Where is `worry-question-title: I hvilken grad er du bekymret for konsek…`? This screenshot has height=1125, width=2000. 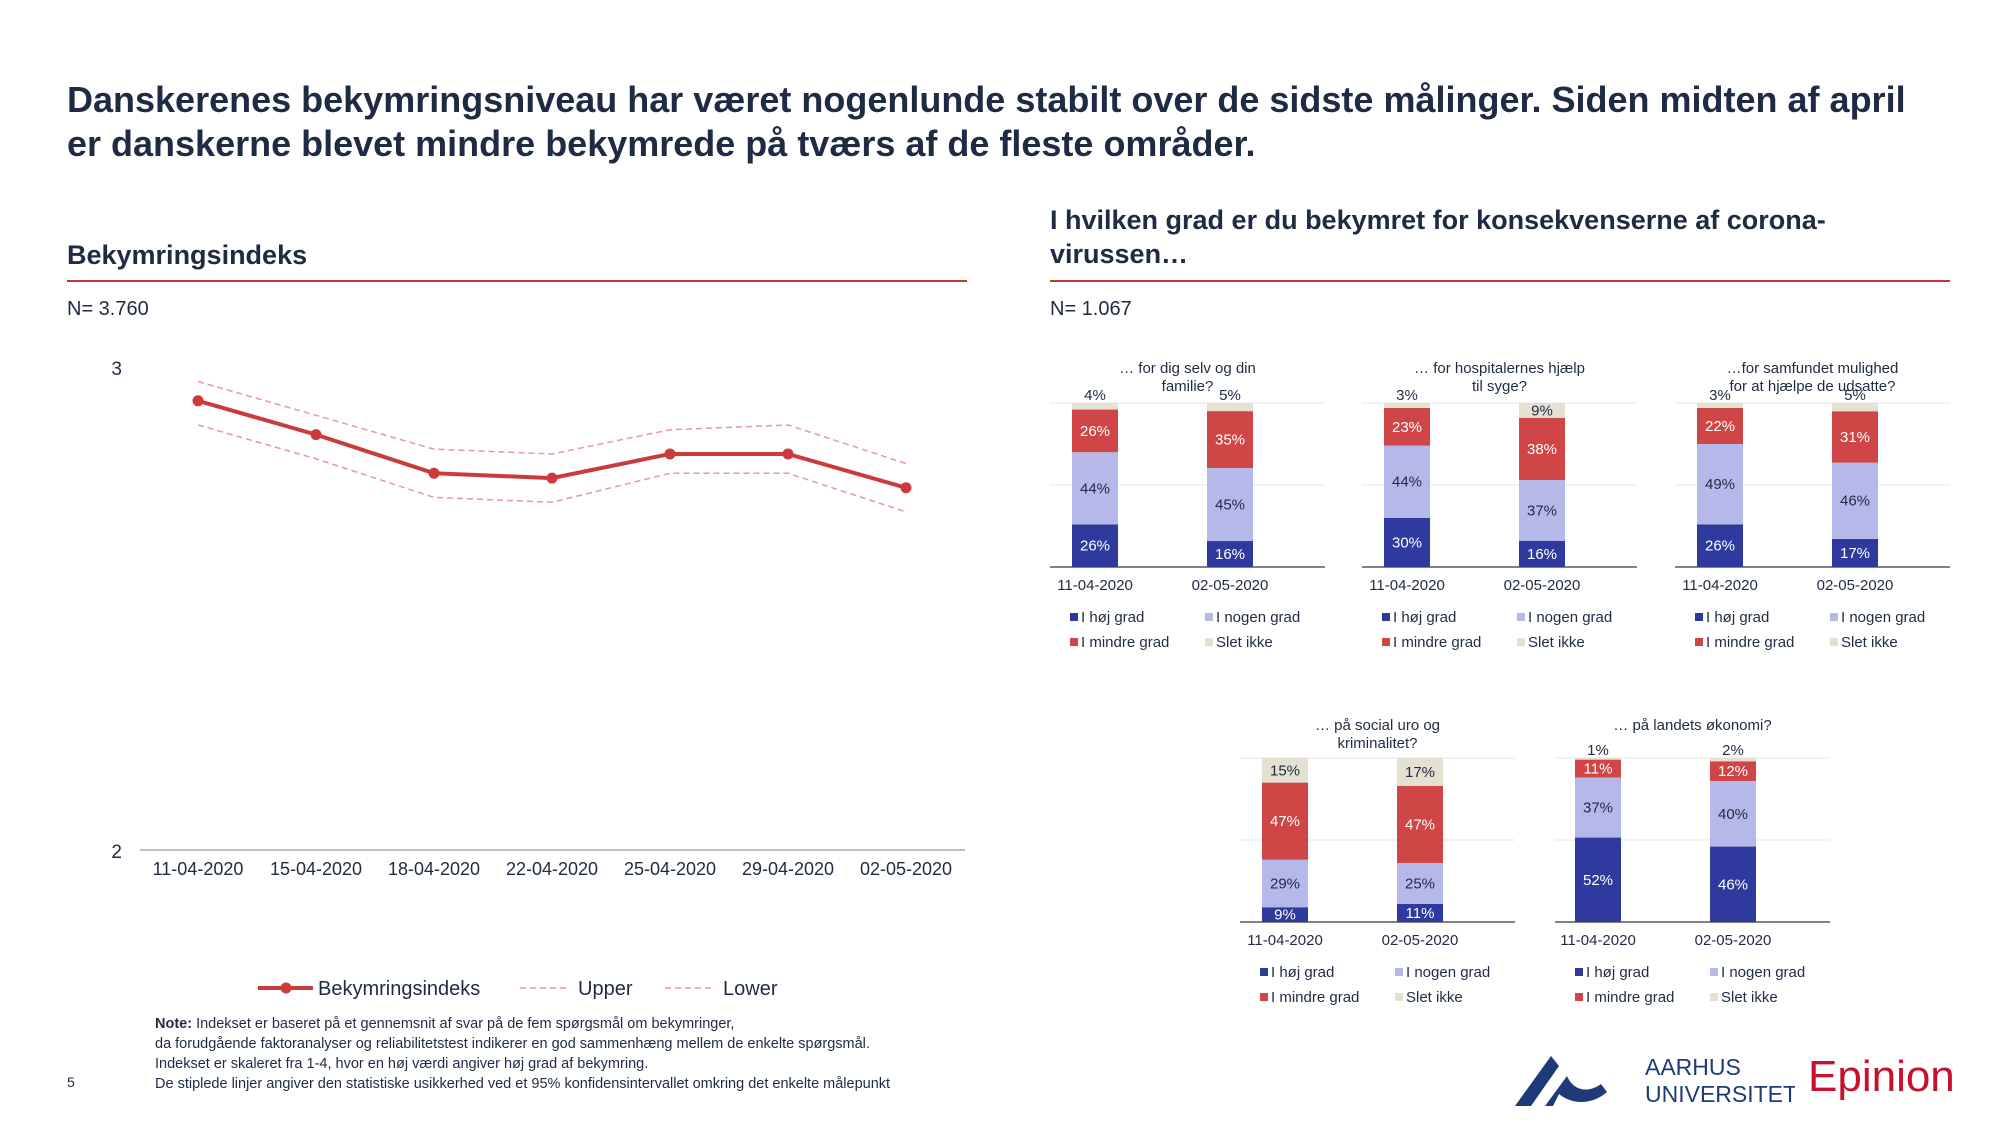
worry-question-title: I hvilken grad er du bekymret for konsek… is located at coordinates (1438, 237).